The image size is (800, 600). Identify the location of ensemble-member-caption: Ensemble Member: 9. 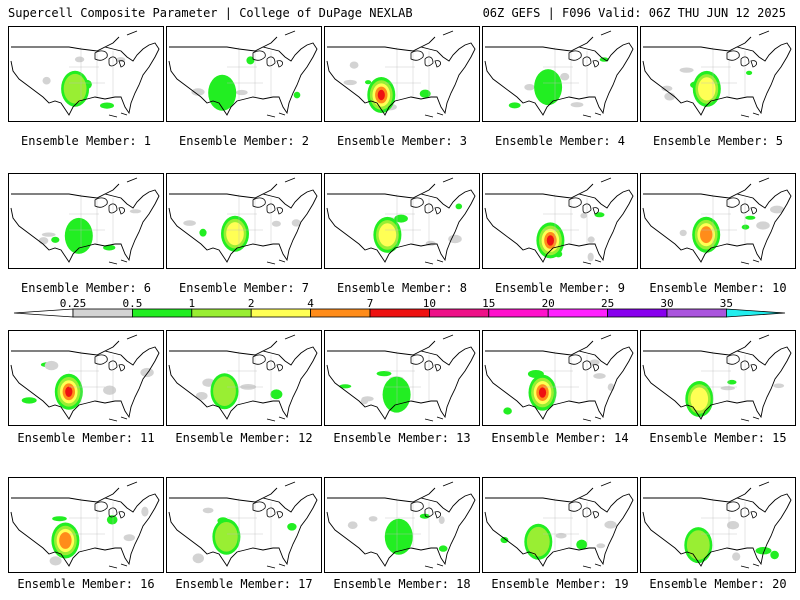
(560, 288).